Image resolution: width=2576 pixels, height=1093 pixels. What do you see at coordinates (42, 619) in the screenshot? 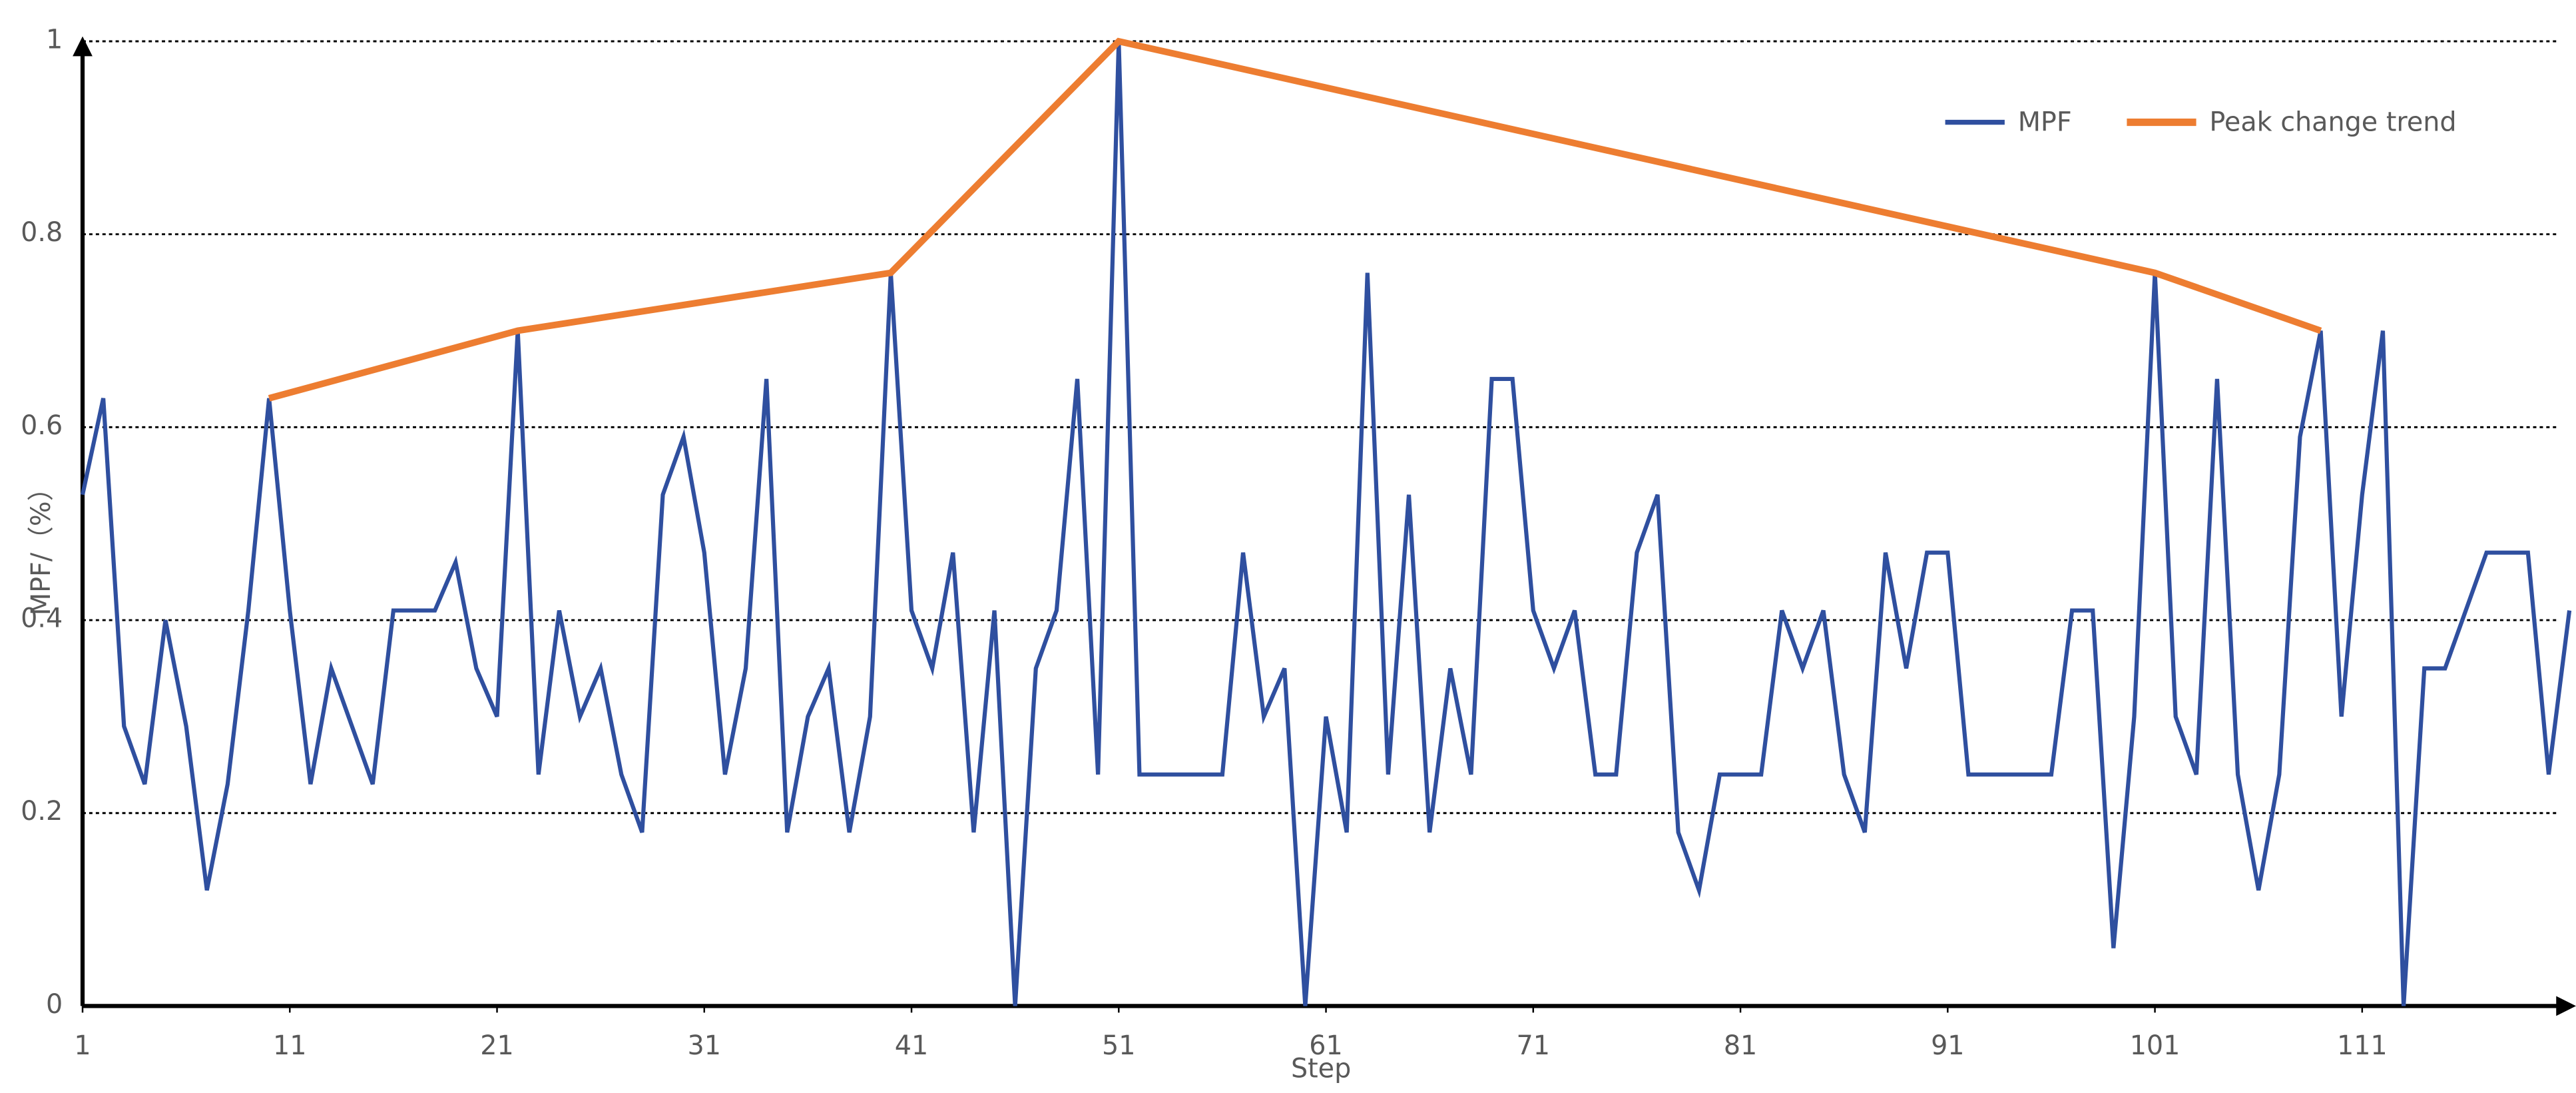
I see `y-tick-label: 0.4` at bounding box center [42, 619].